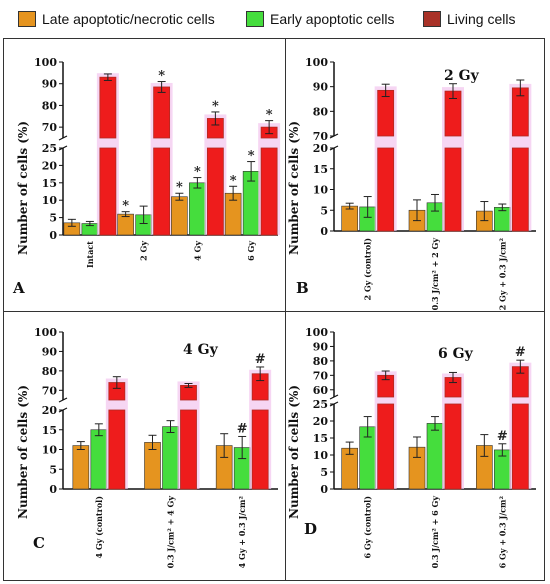 This screenshot has height=584, width=550. What do you see at coordinates (27, 19) in the screenshot?
I see `legend-swatch-late` at bounding box center [27, 19].